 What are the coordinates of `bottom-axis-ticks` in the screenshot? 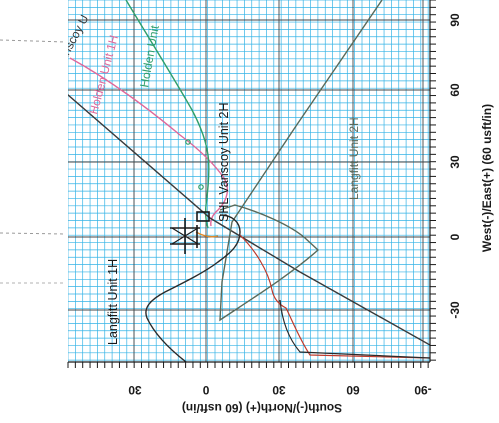 It's located at (248, 365).